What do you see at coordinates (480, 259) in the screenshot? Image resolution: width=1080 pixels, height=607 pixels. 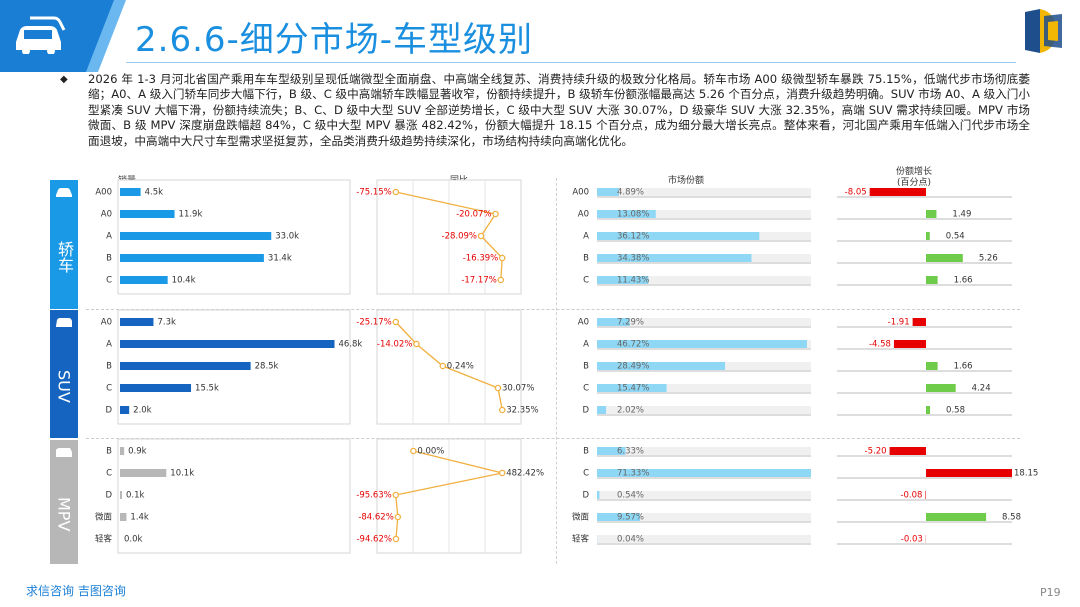 I see `yoy-data-label: -16.39%` at bounding box center [480, 259].